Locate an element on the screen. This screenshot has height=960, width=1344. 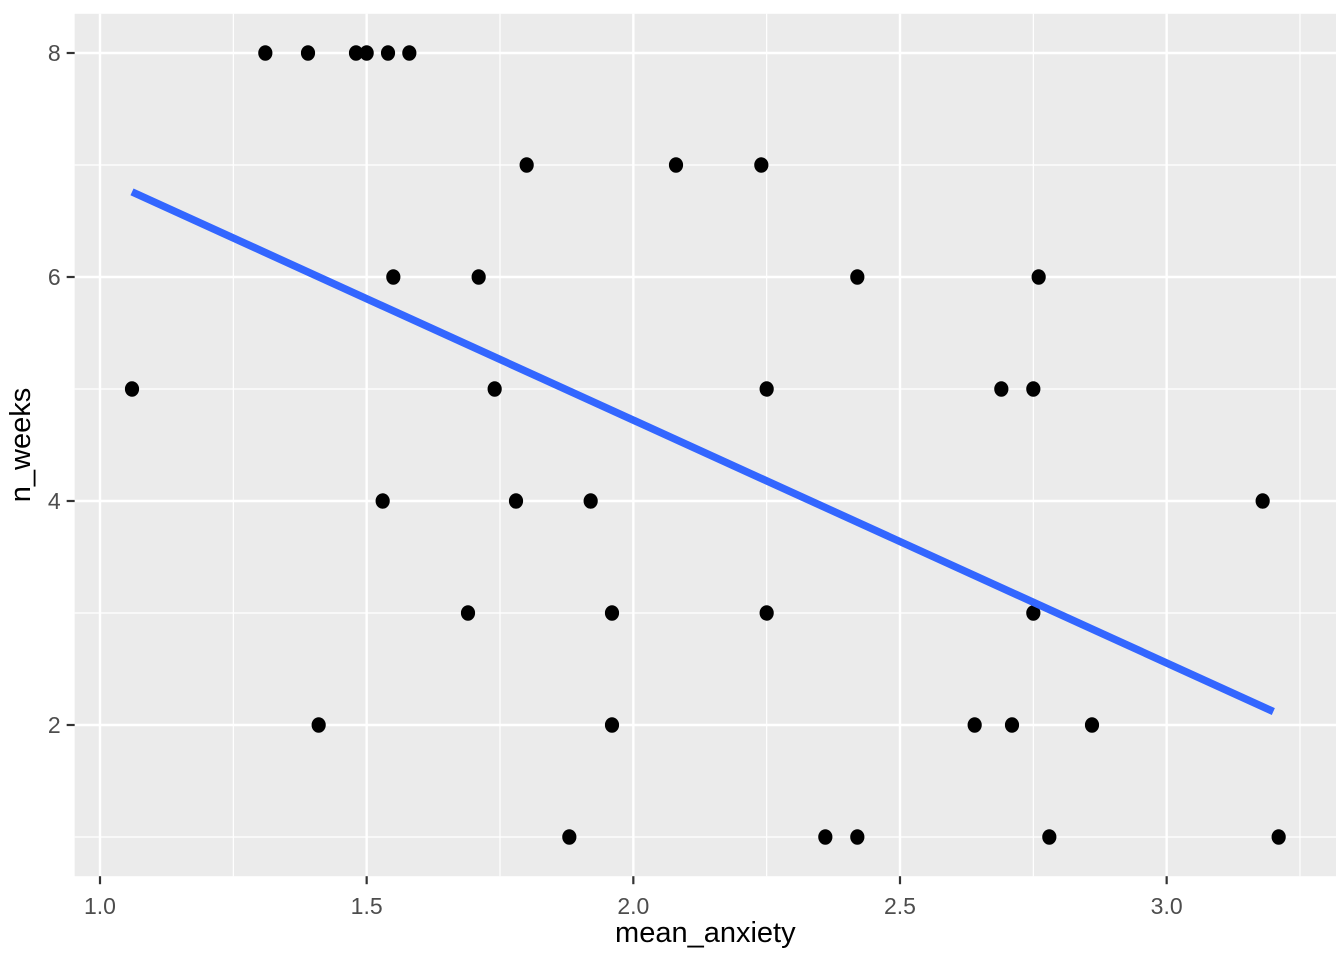
x-tick-label: 3.0 is located at coordinates (1167, 906).